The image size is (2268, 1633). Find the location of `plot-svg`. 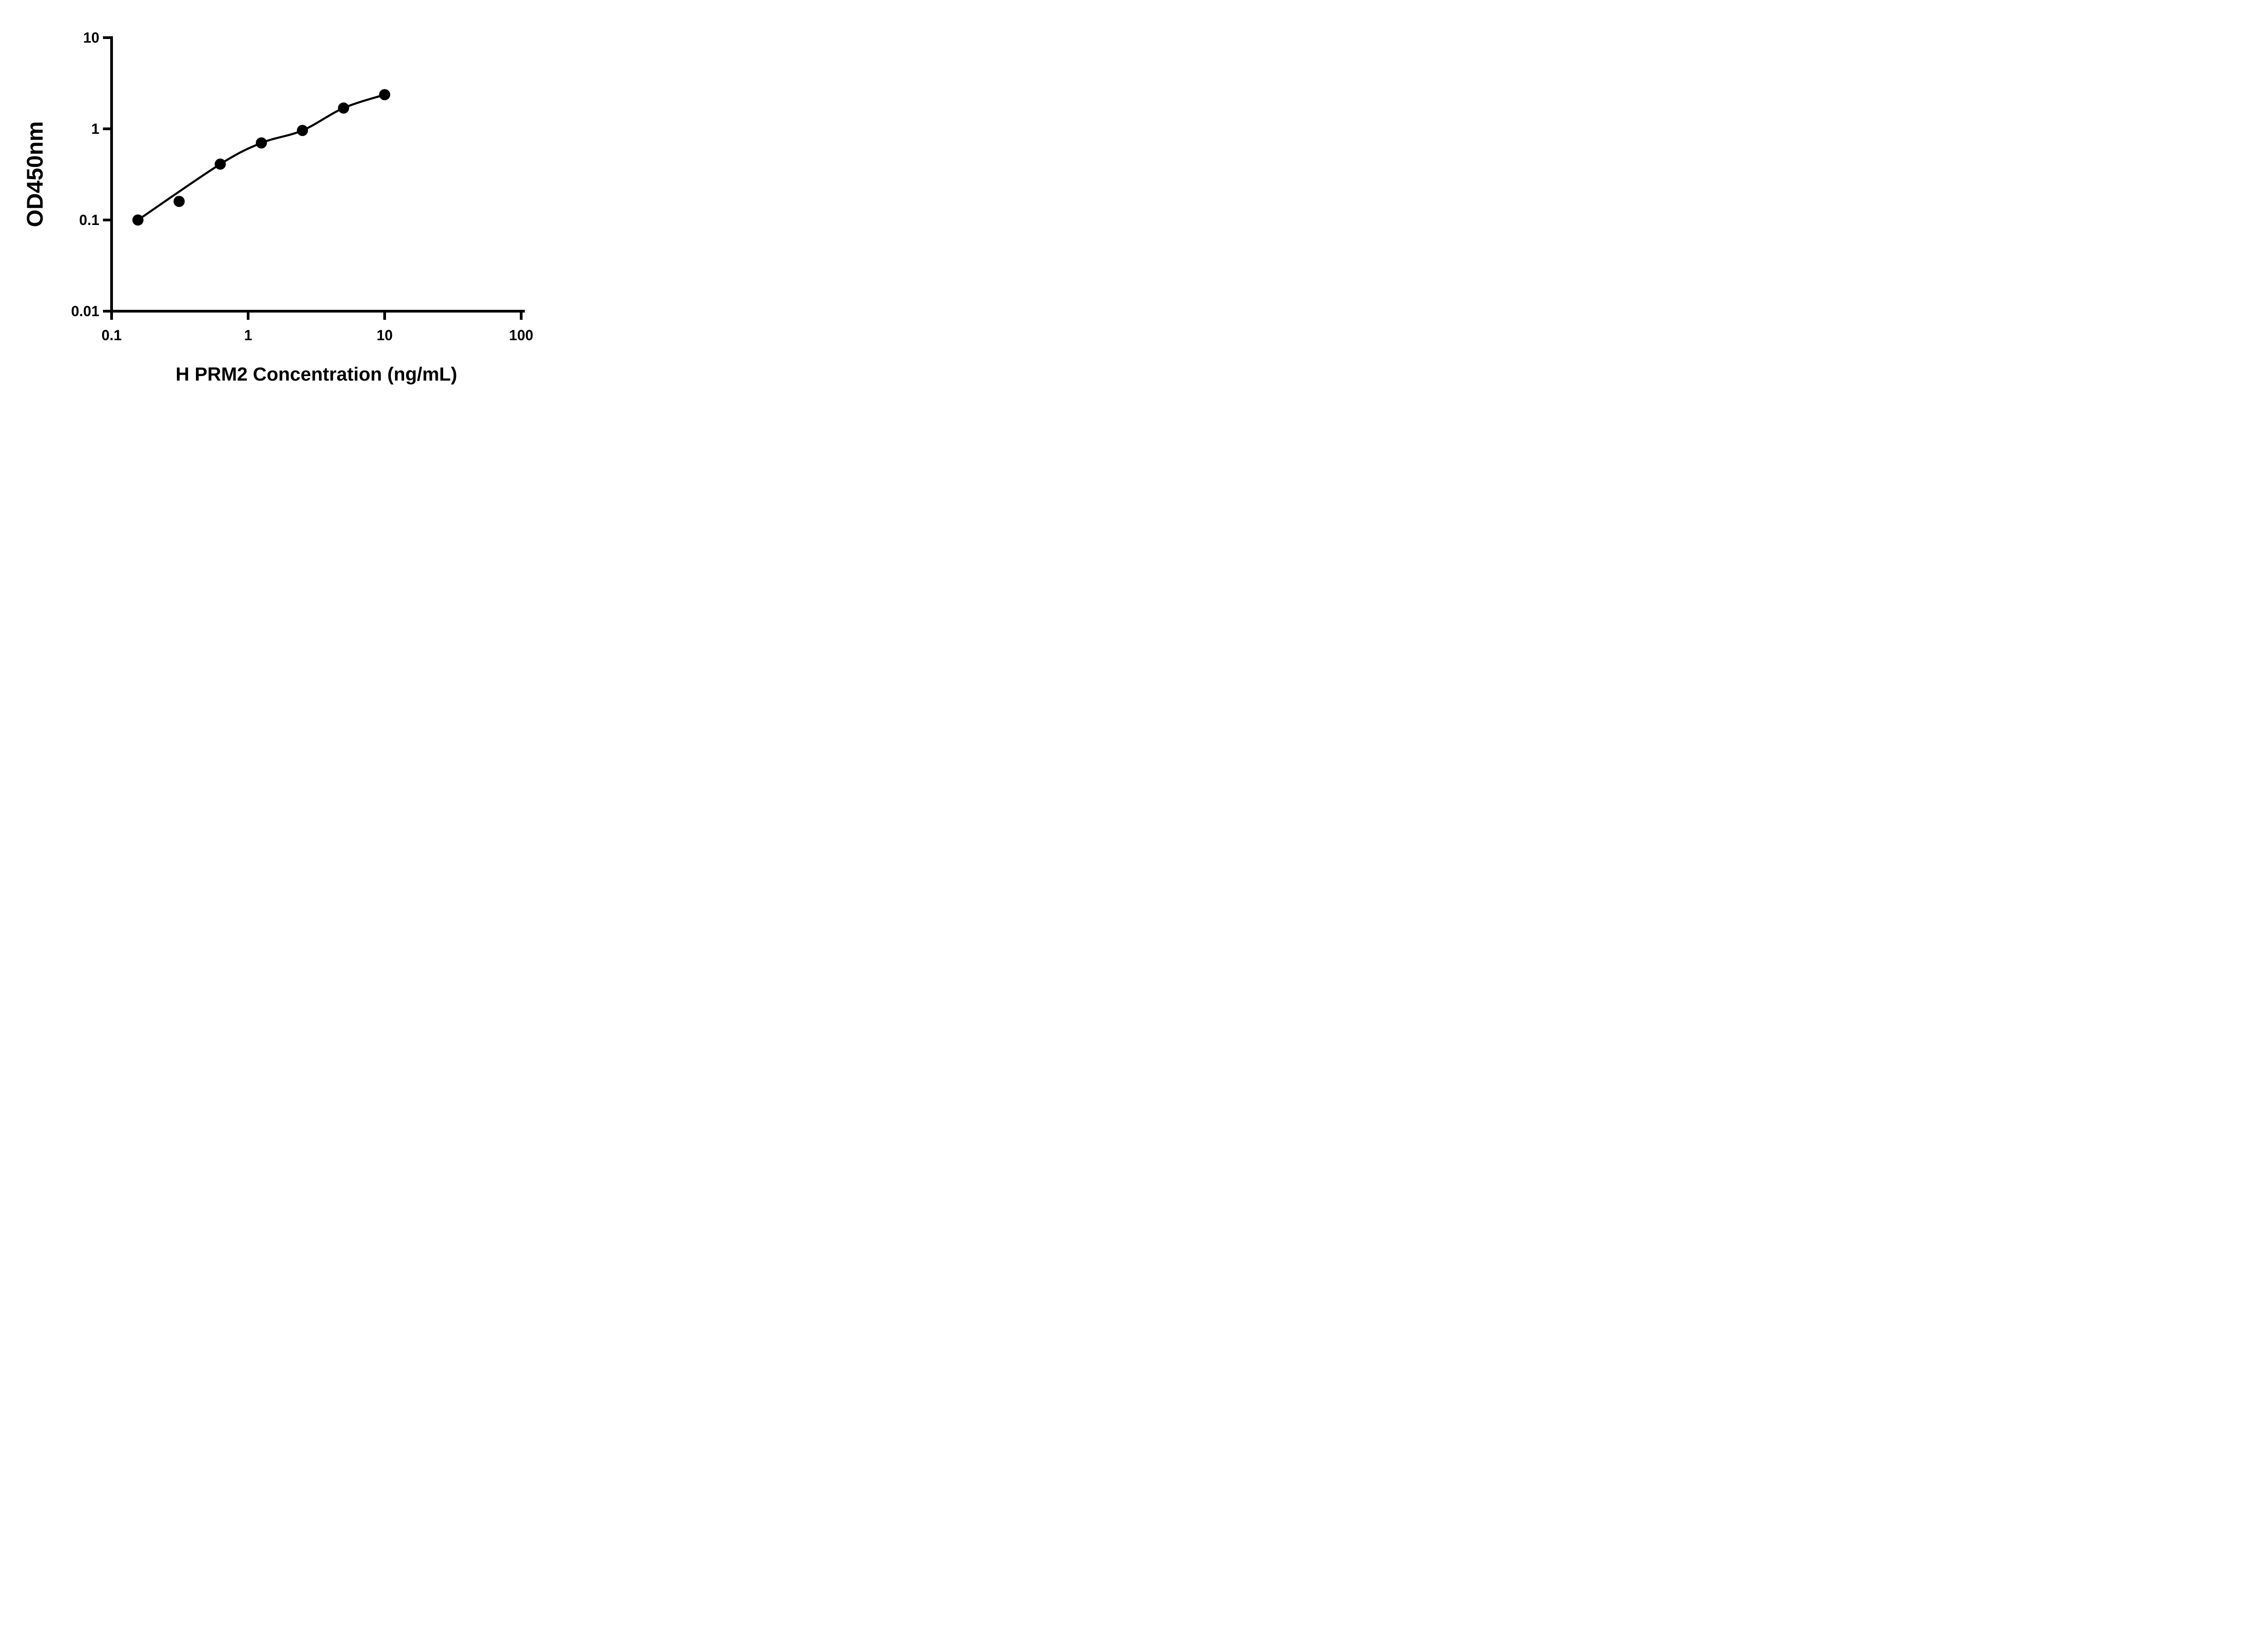

plot-svg is located at coordinates (314, 178).